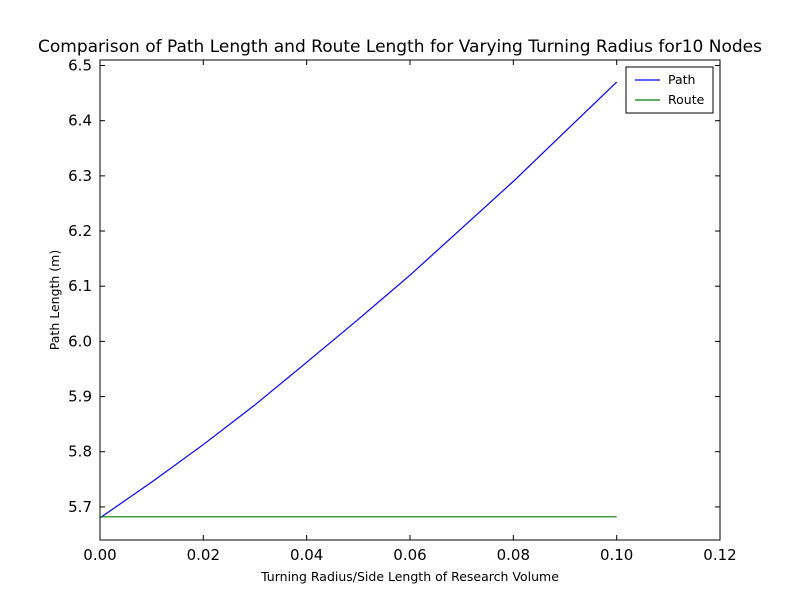 Image resolution: width=800 pixels, height=600 pixels. I want to click on legend: Path Route, so click(669, 90).